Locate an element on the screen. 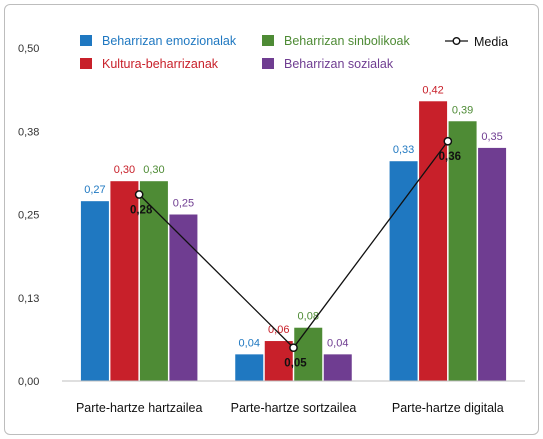 This screenshot has height=439, width=543. media-value-label: 0,28 is located at coordinates (141, 211).